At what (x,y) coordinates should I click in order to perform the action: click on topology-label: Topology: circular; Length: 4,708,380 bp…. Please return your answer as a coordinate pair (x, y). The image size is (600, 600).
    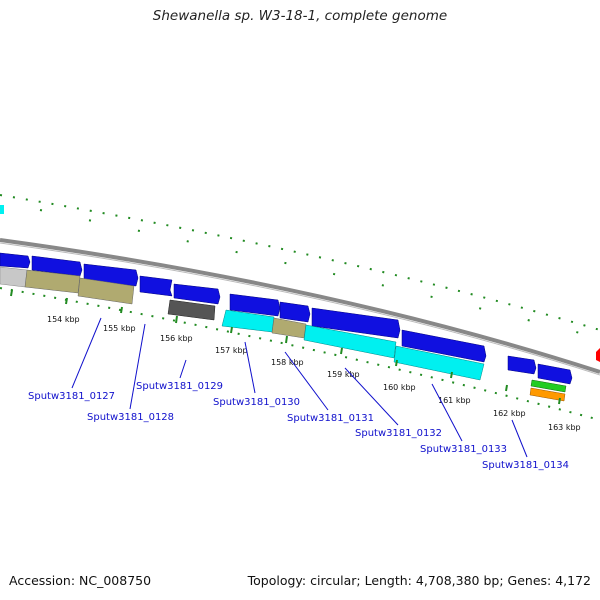
    Looking at the image, I should click on (419, 580).